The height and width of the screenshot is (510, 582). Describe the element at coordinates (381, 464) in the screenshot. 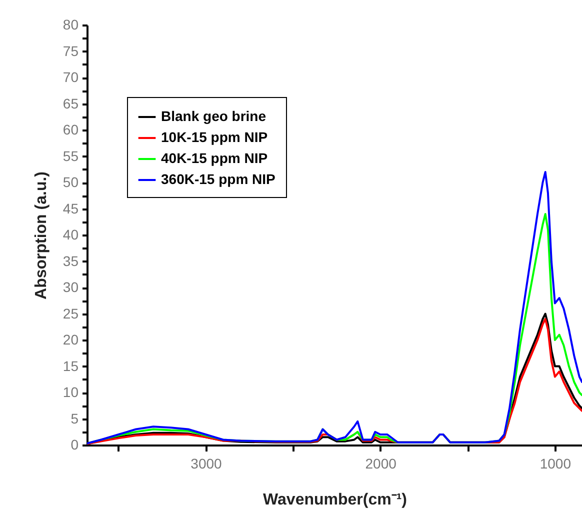

I see `x-tick-label: 2000` at that location.